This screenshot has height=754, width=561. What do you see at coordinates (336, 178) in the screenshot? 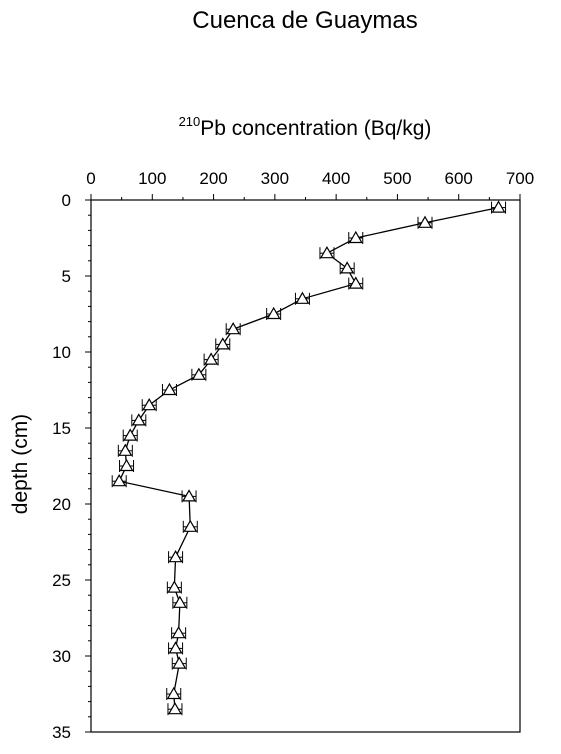
I see `x-tick-label: 400` at bounding box center [336, 178].